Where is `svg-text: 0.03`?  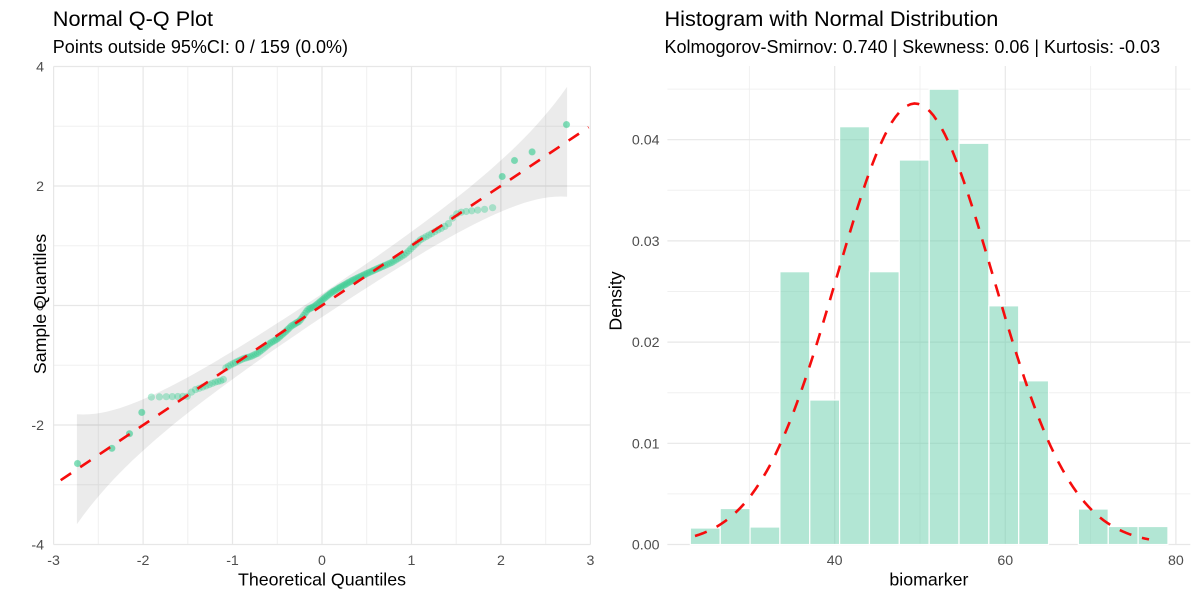 svg-text: 0.03 is located at coordinates (646, 242).